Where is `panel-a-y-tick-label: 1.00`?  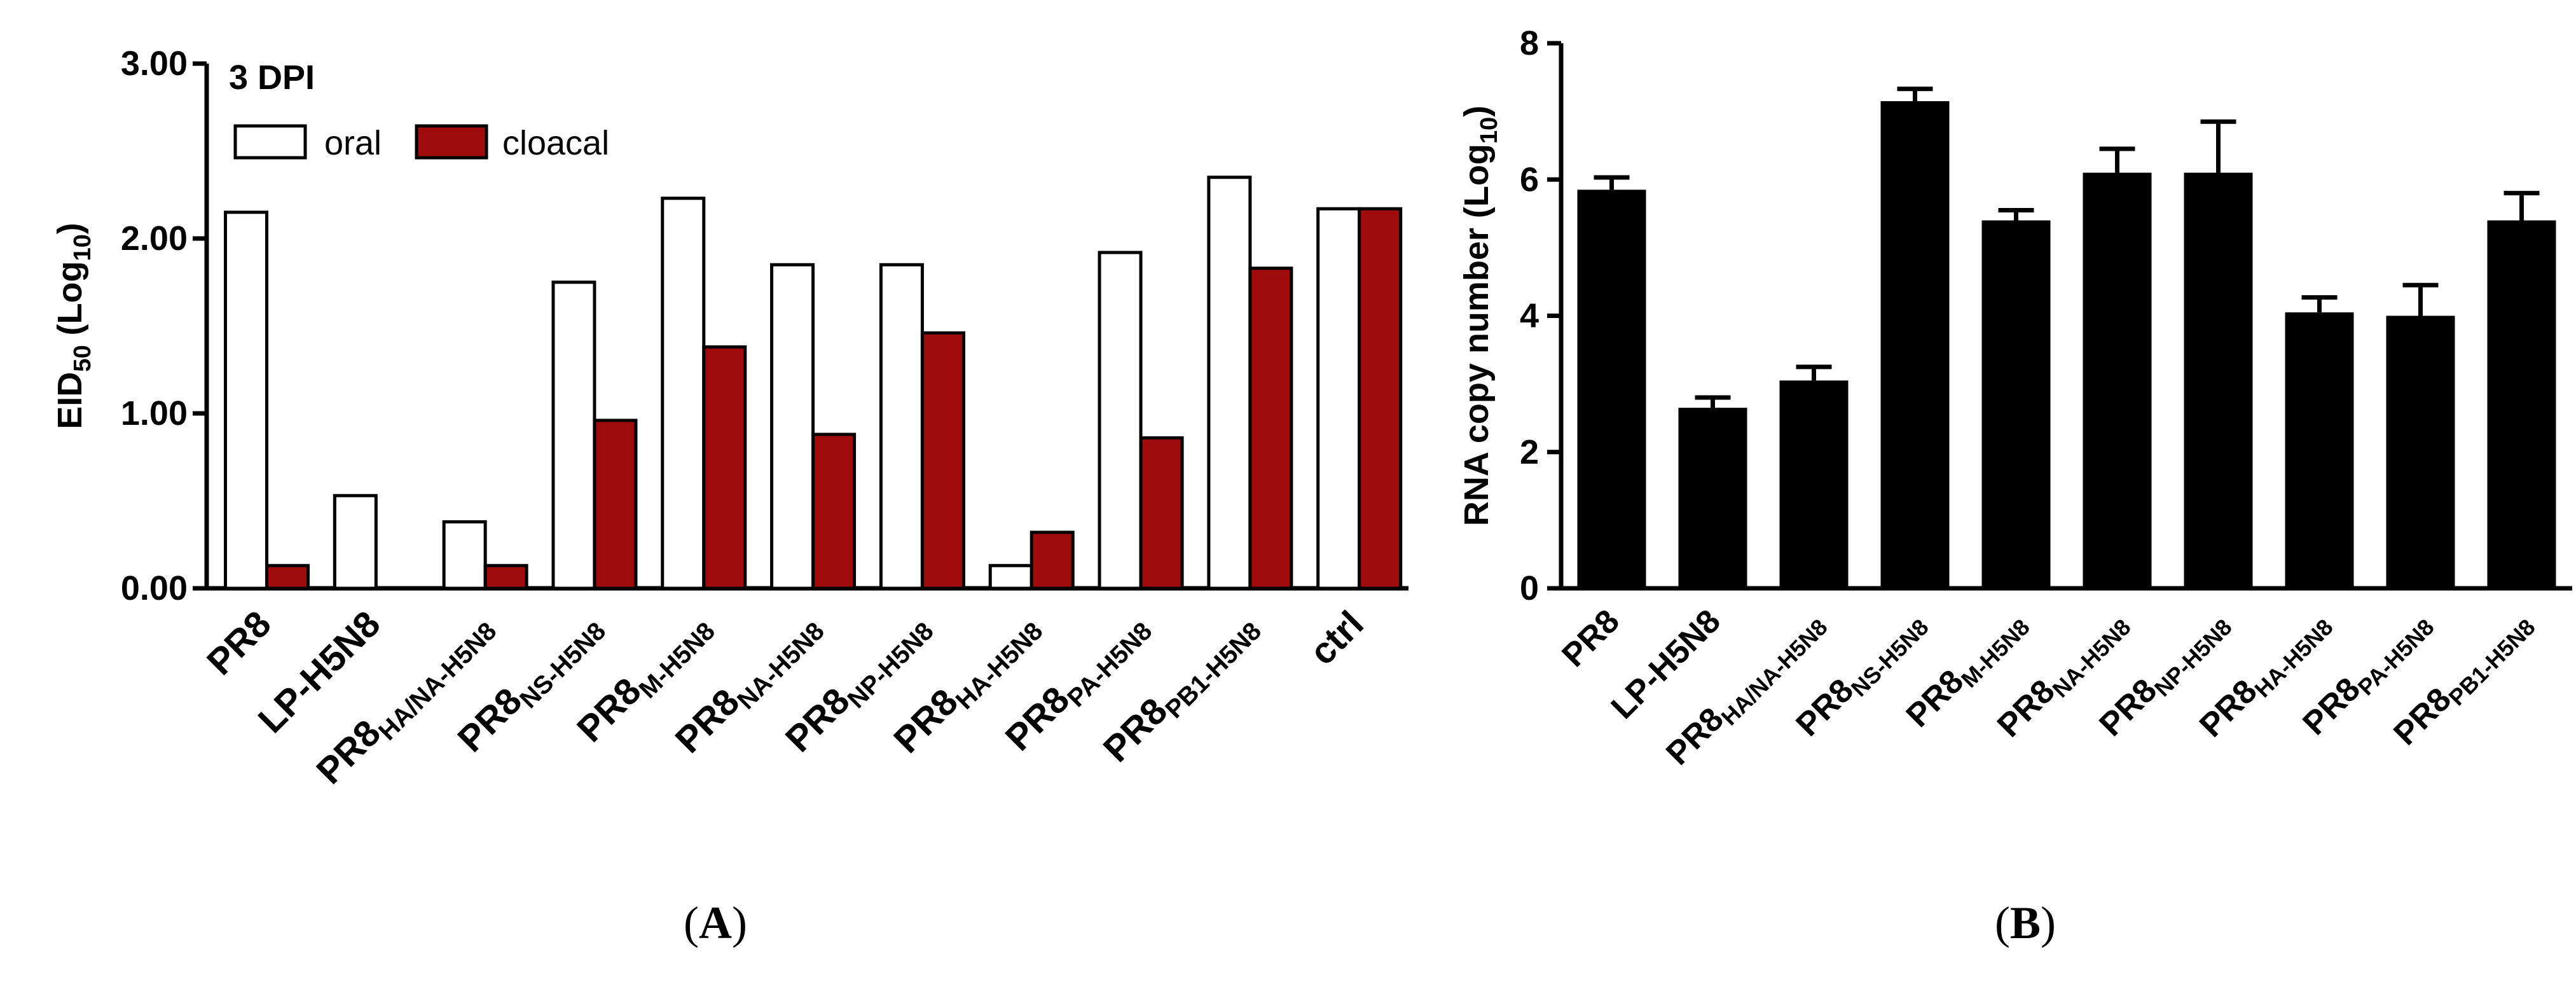 panel-a-y-tick-label: 1.00 is located at coordinates (154, 413).